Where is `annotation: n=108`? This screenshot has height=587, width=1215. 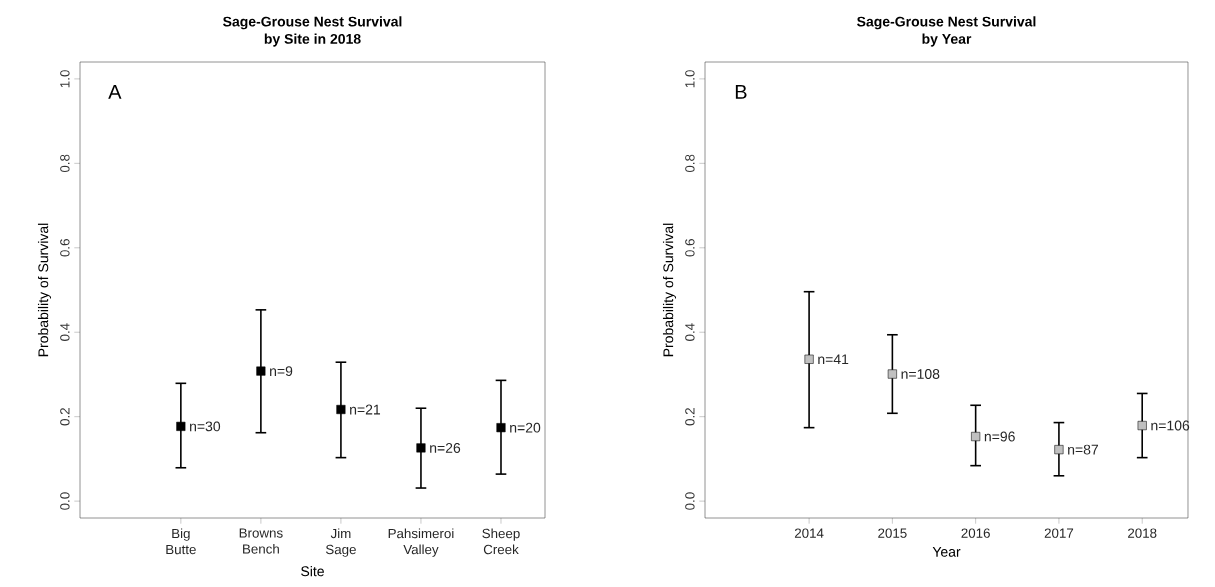
annotation: n=108 is located at coordinates (920, 374).